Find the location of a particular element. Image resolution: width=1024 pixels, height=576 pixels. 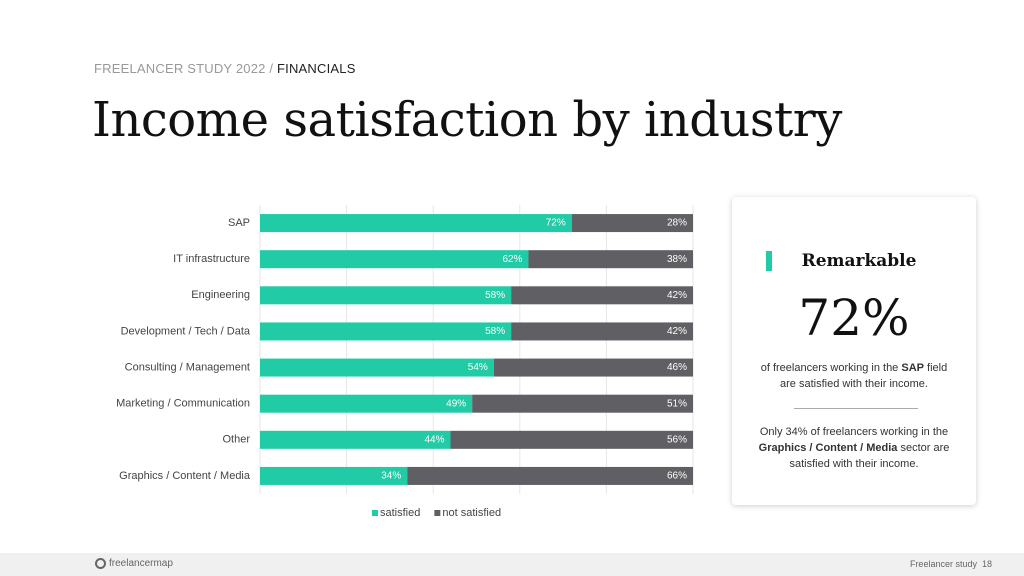

text: Only 34% of freelancers working in the is located at coordinates (854, 432).